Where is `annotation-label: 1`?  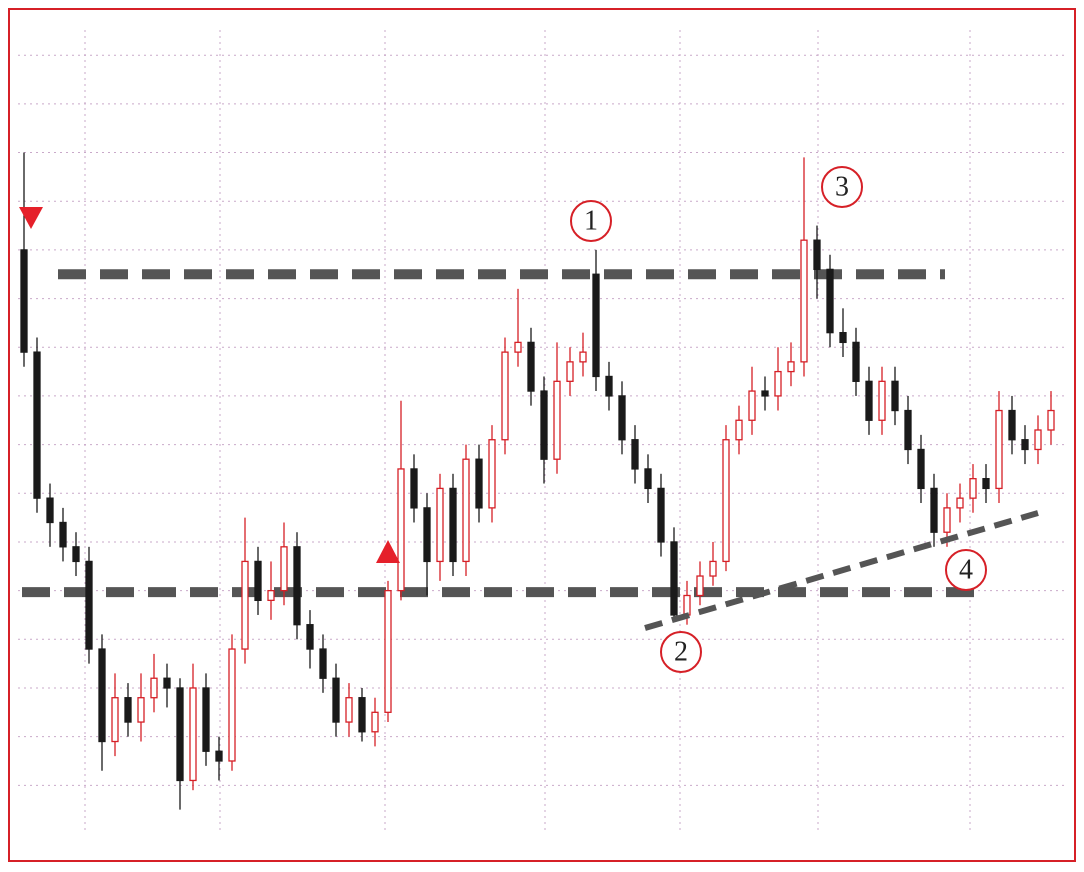
annotation-label: 1 is located at coordinates (591, 221).